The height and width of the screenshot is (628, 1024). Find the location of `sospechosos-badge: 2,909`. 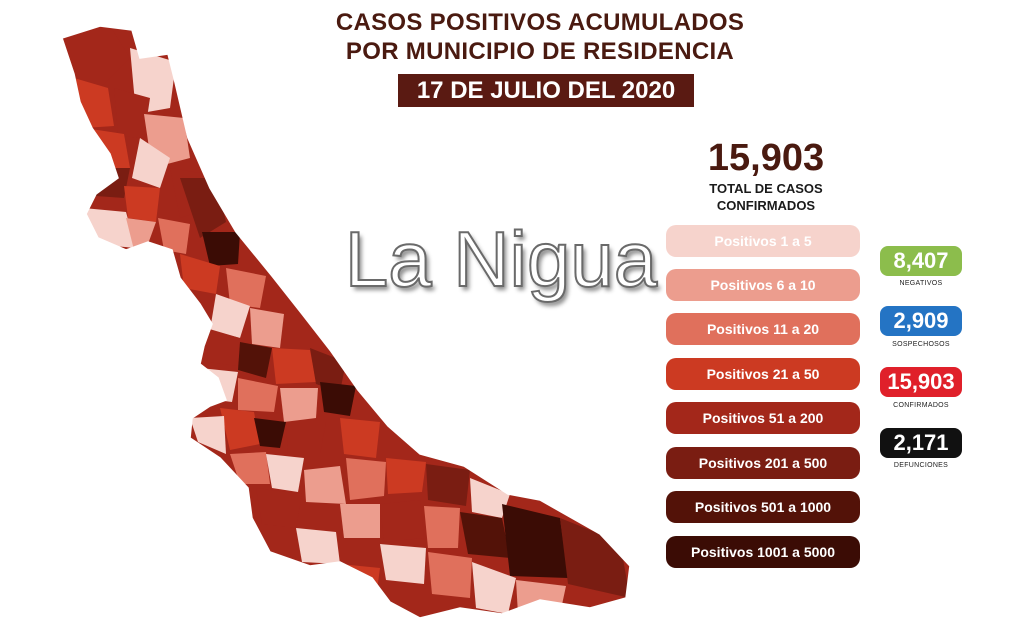

sospechosos-badge: 2,909 is located at coordinates (921, 321).